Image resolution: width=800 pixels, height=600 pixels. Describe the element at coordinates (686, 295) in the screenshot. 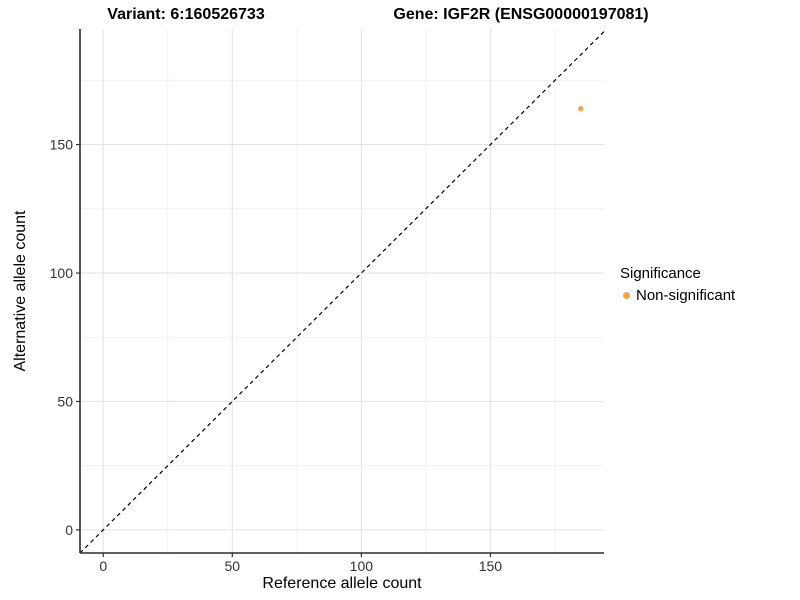

I see `legend-item-label: Non-significant` at that location.